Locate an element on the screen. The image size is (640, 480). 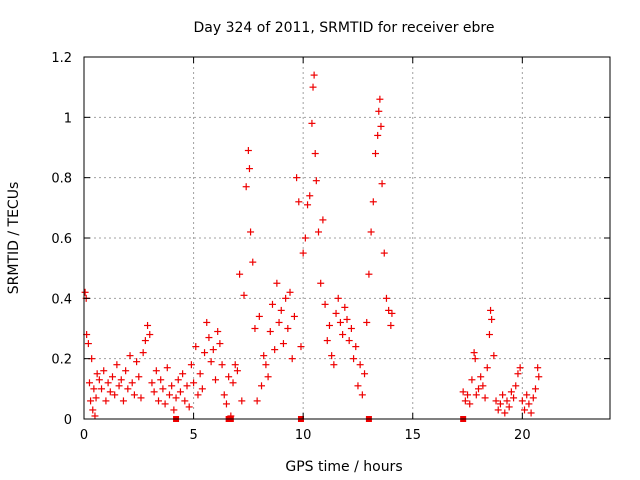
y-tick-label: 0.2 is located at coordinates (61, 360).